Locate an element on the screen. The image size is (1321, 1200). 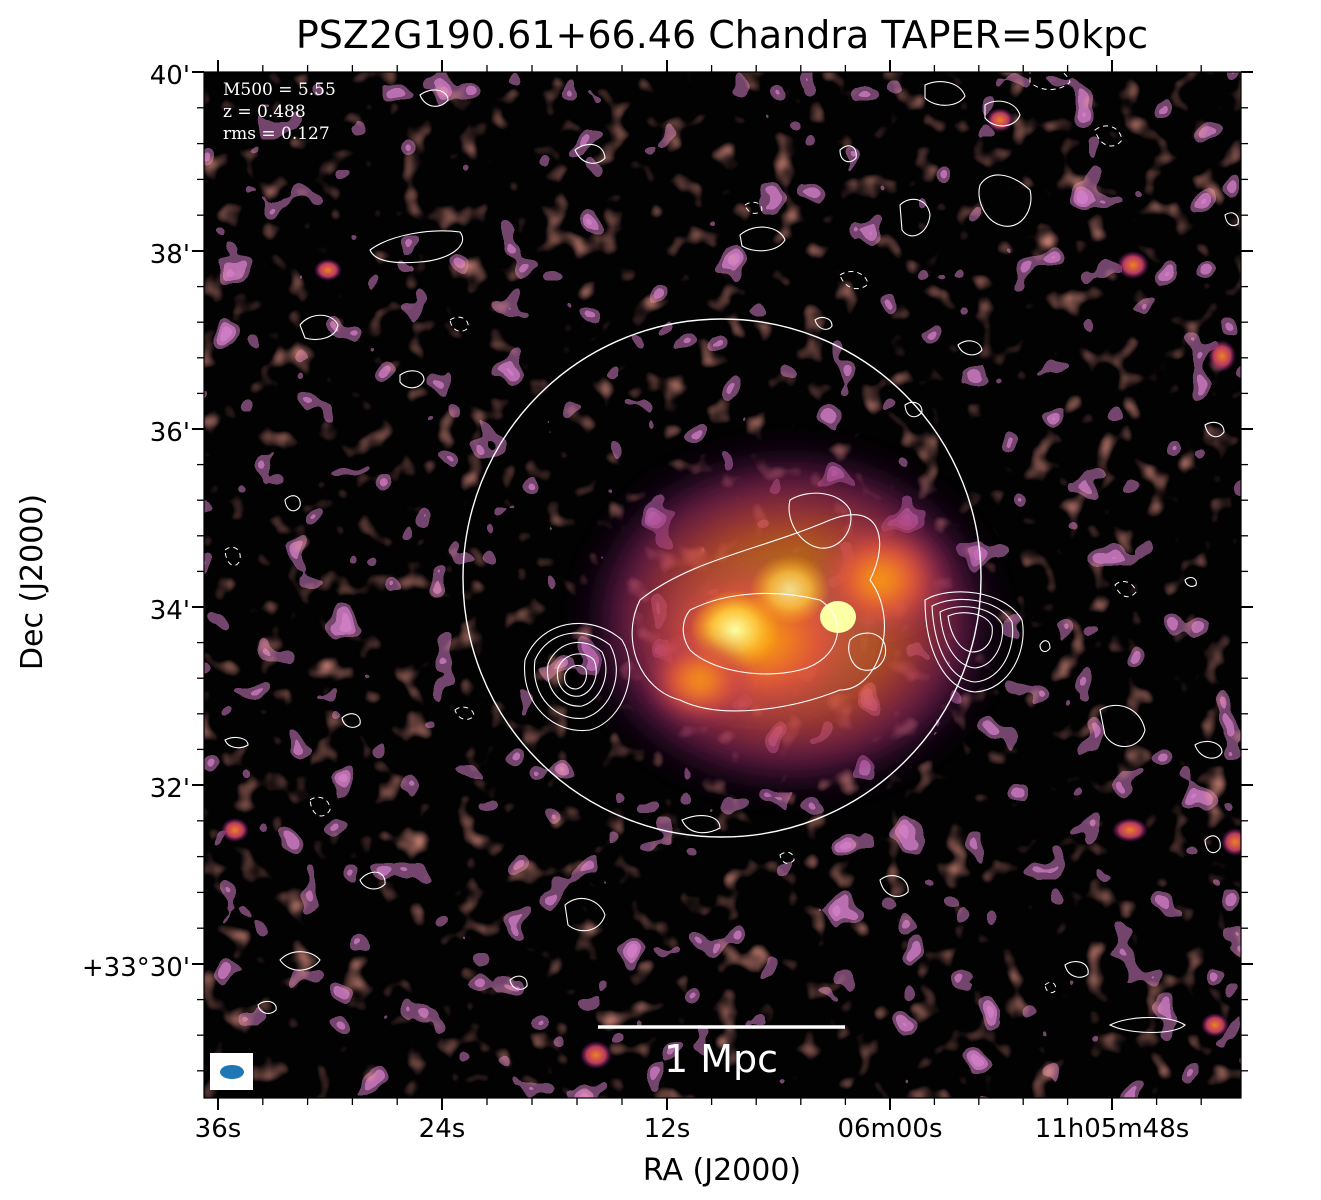
beam-ellipse-icon is located at coordinates (232, 1072).